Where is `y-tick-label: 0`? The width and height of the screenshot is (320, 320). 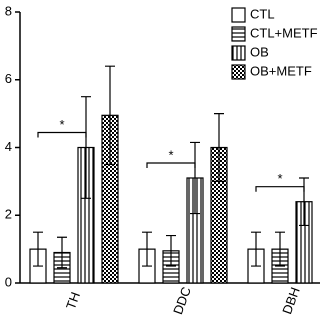
y-tick-label: 0 is located at coordinates (8, 281).